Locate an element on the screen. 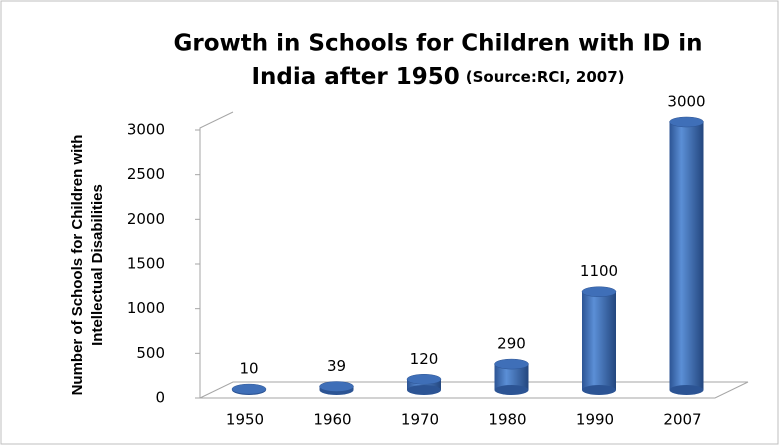 The width and height of the screenshot is (780, 446). y-axis-wall is located at coordinates (216, 254).